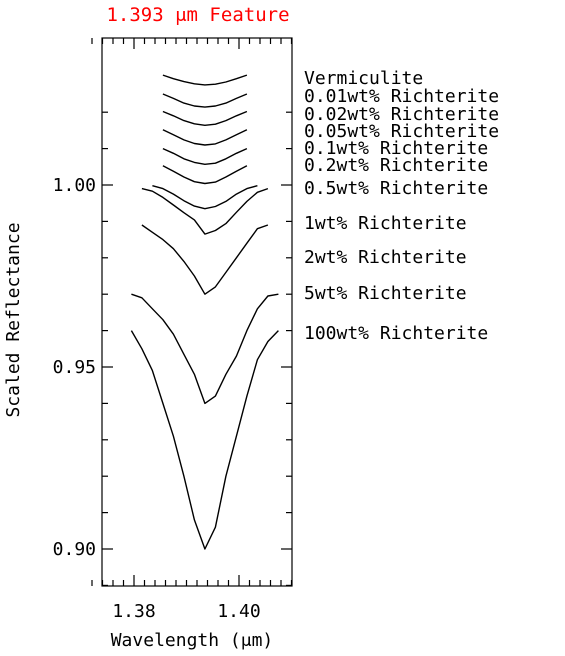 The width and height of the screenshot is (565, 656). I want to click on y-axis-label: Scaled Reflectance, so click(13, 319).